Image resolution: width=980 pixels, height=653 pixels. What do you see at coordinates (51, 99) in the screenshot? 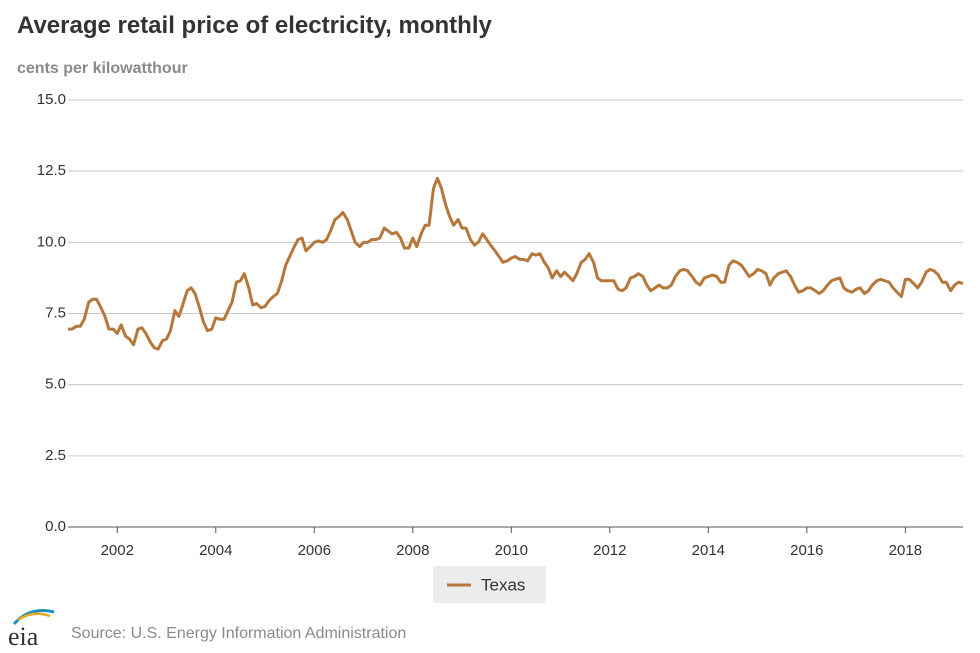
I see `y-tick-label: 15.0` at bounding box center [51, 99].